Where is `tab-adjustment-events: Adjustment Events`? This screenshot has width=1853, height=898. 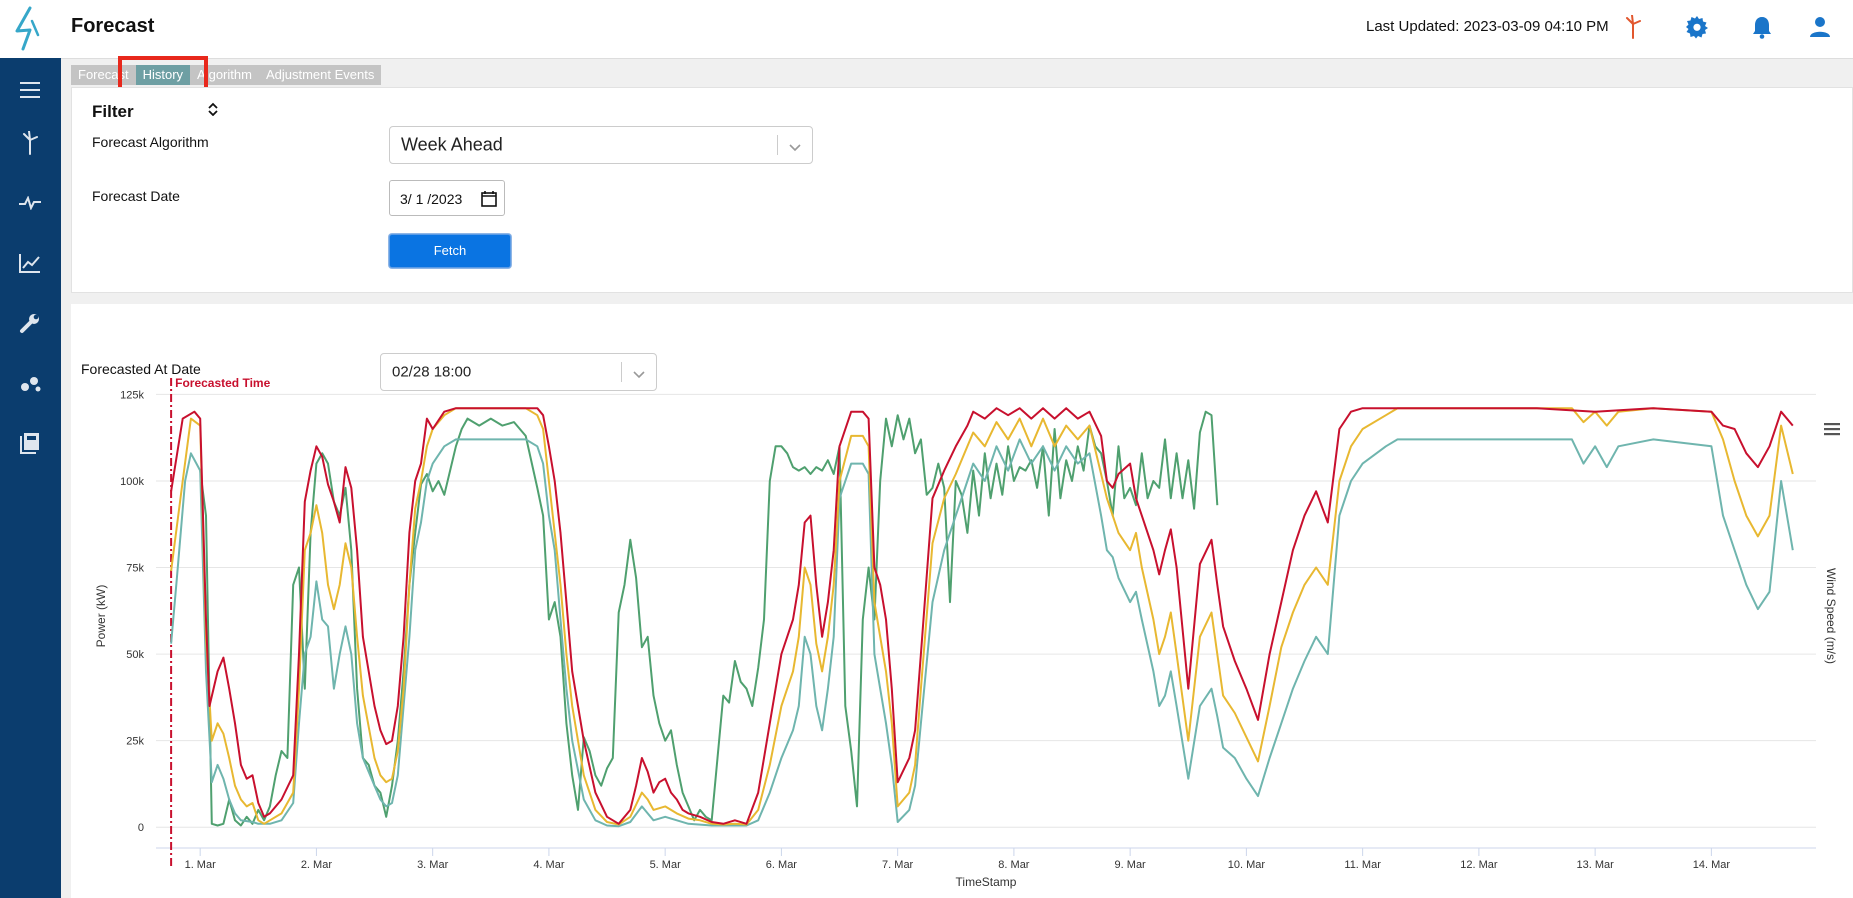
tab-adjustment-events: Adjustment Events is located at coordinates (320, 75).